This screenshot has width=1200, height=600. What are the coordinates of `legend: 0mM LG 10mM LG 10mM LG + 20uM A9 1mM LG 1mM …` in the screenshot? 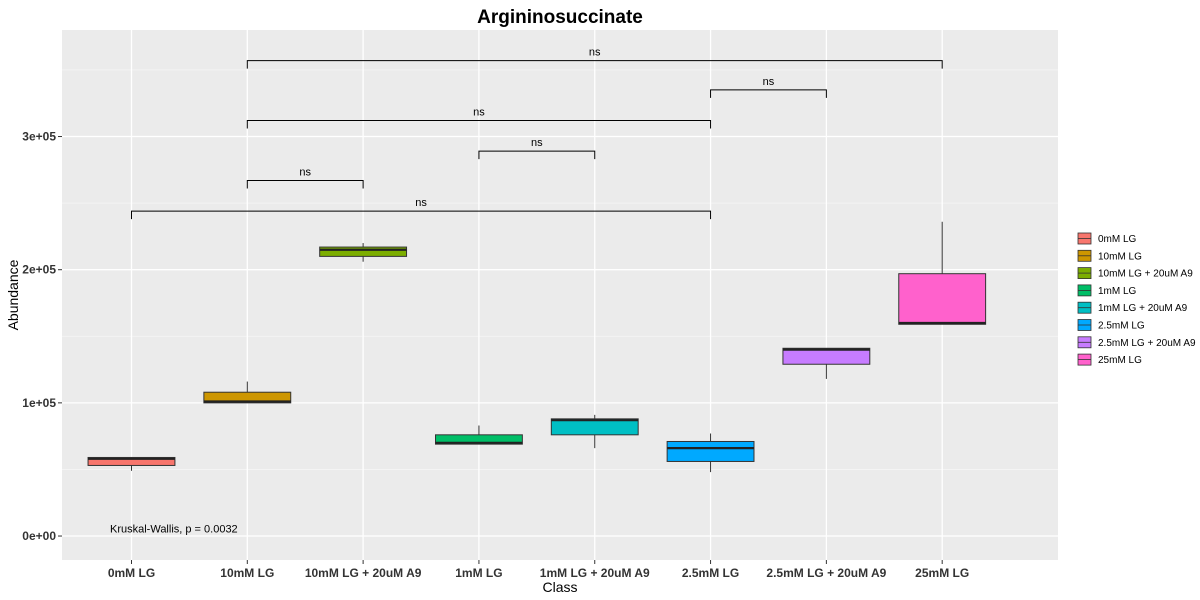 It's located at (1136, 299).